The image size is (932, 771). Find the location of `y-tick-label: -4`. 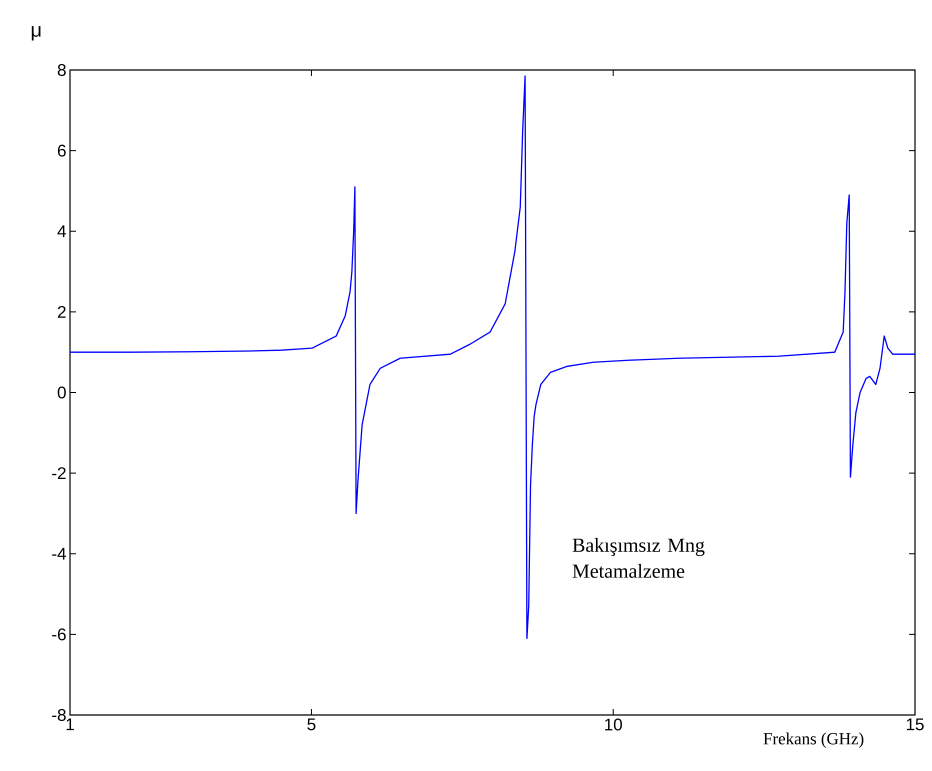

y-tick-label: -4 is located at coordinates (59, 554).